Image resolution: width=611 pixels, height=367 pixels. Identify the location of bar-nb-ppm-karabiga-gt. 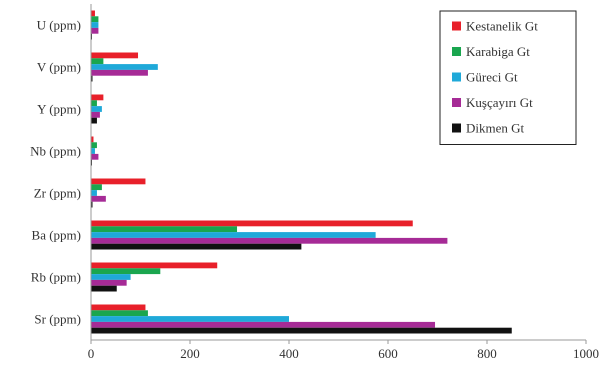
(94, 145).